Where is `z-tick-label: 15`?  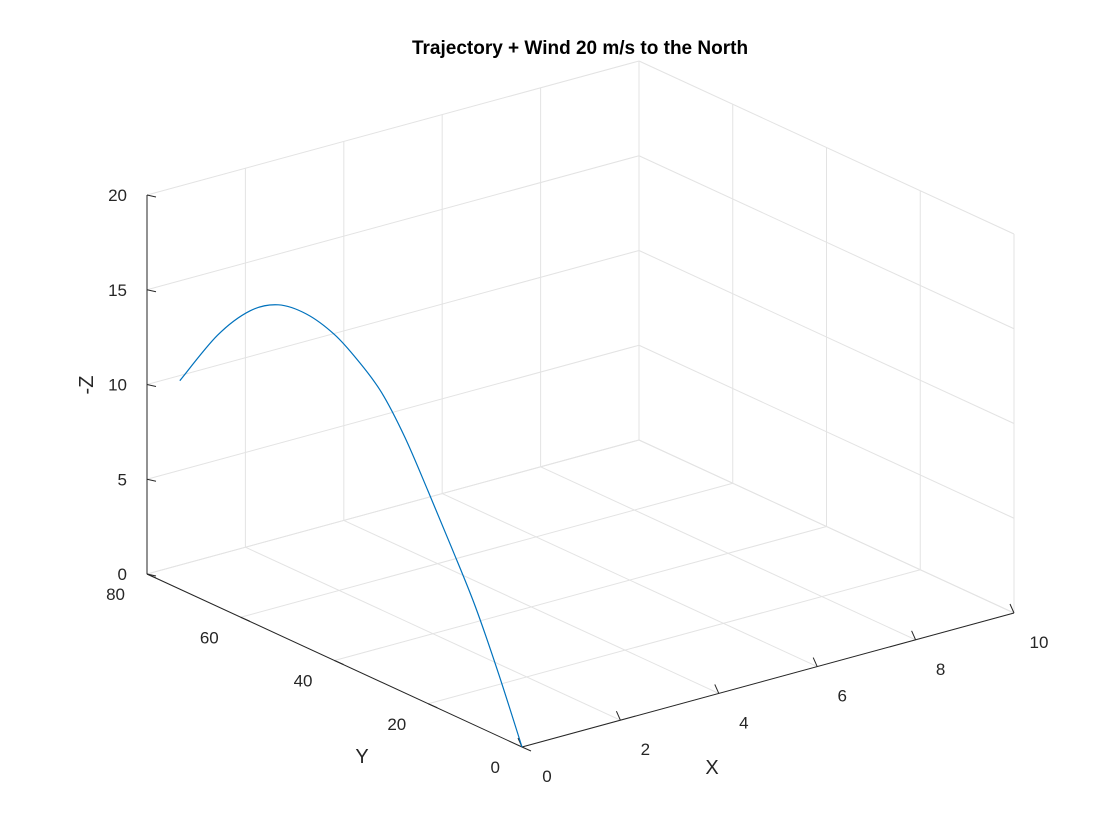
z-tick-label: 15 is located at coordinates (117, 290).